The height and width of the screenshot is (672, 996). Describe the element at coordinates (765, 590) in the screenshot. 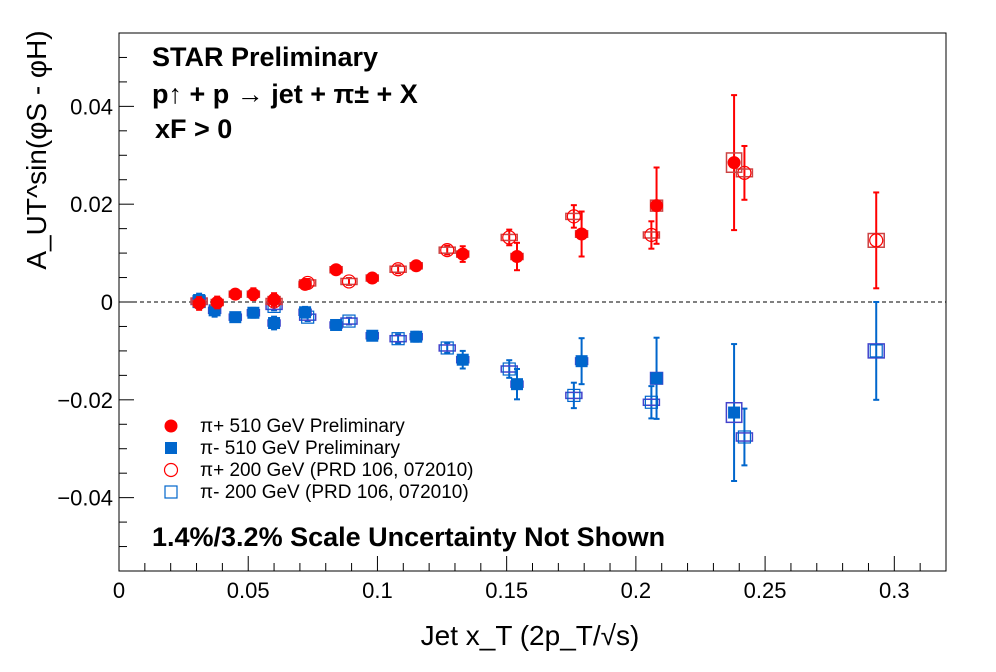

I see `x-tick-label: 0.25` at that location.